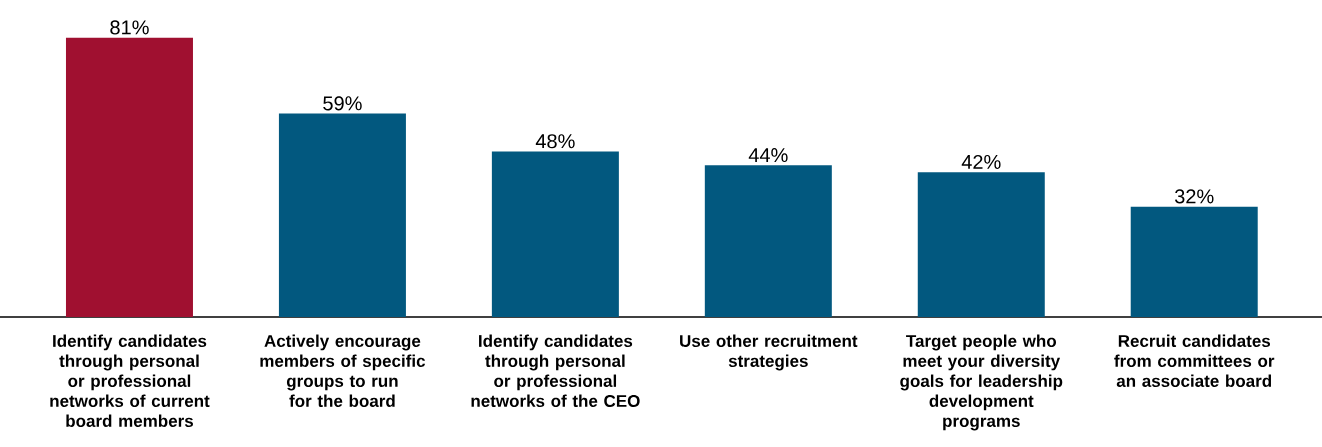 The image size is (1322, 447). Describe the element at coordinates (981, 382) in the screenshot. I see `x-tick-label: Target people who meet your diversity goals for leadership development programs` at that location.